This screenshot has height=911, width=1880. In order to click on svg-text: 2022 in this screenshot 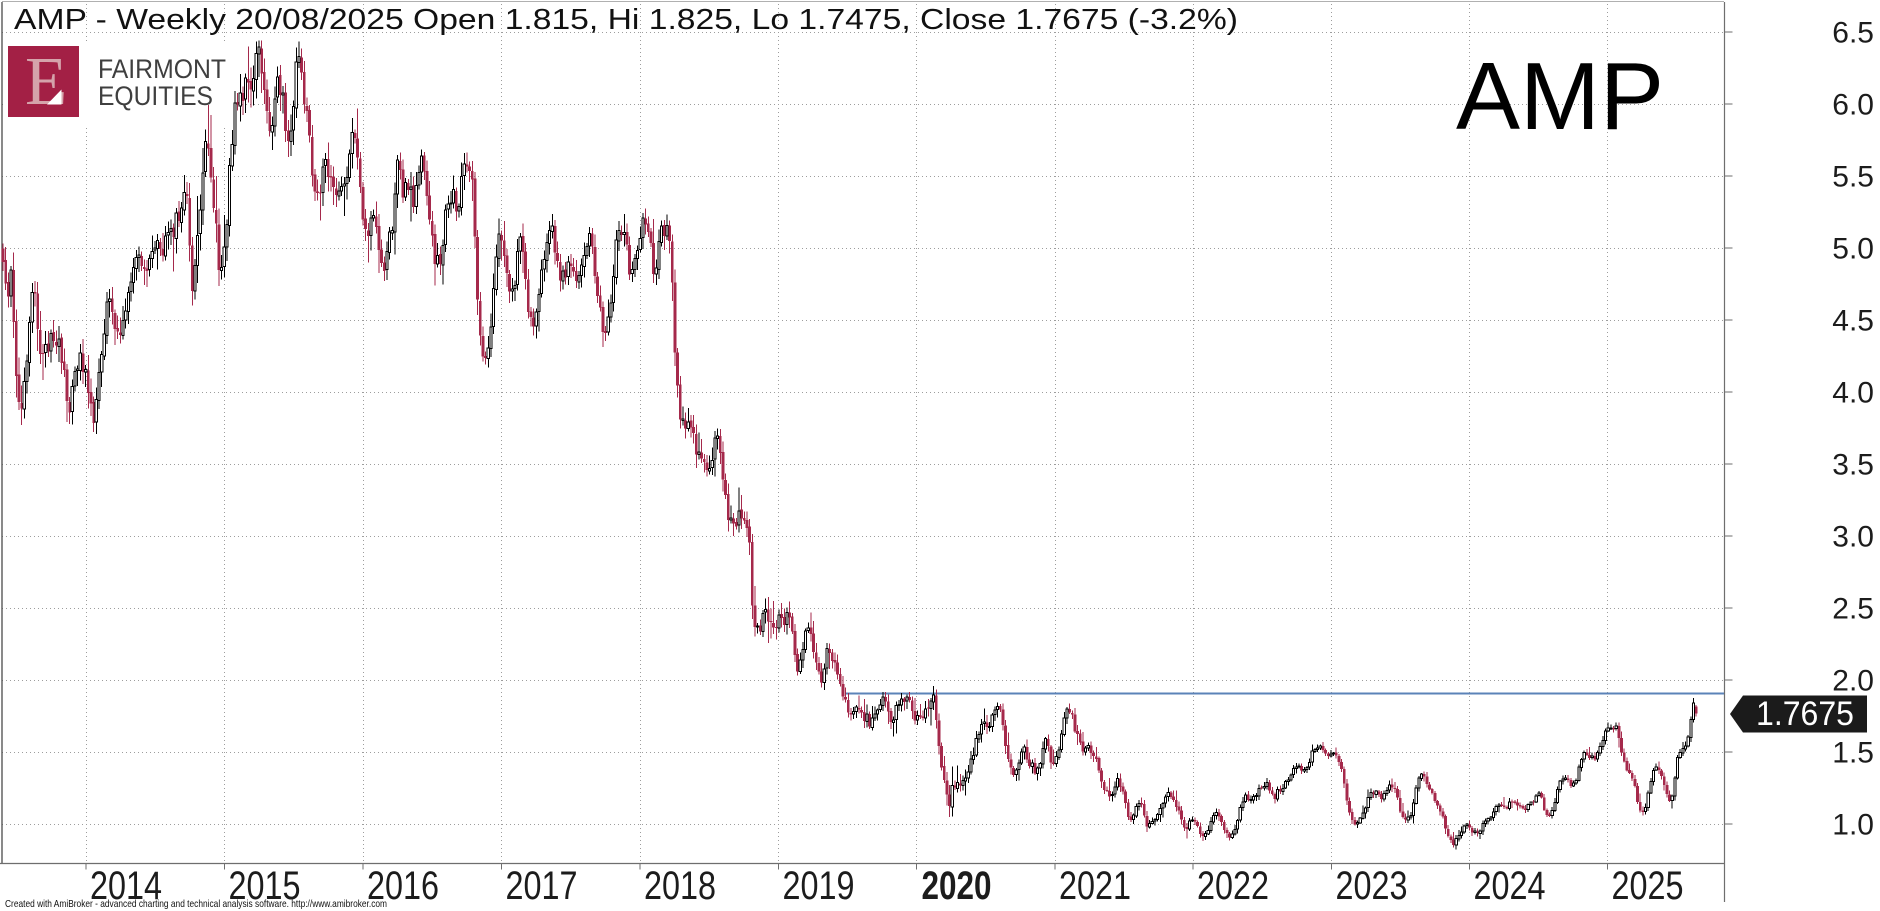, I will do `click(1233, 886)`.